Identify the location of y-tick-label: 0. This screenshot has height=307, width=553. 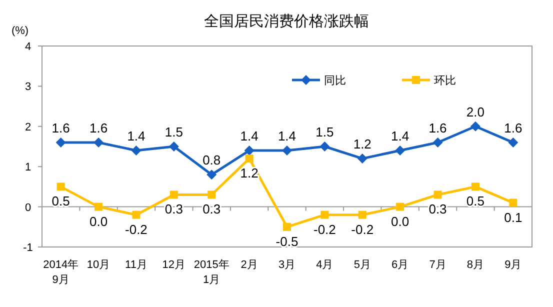
(28, 208).